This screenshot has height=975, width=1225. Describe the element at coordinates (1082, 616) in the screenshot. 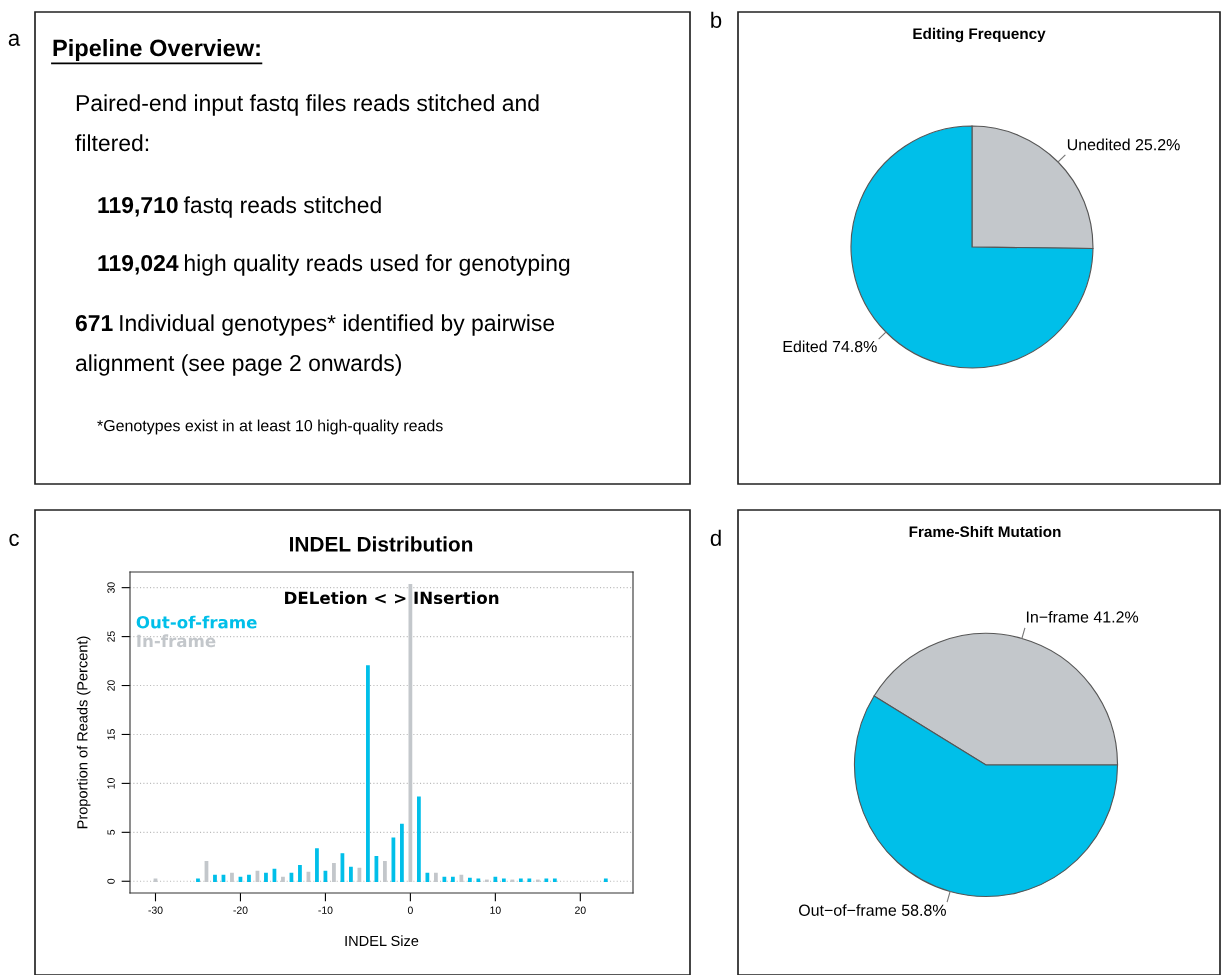

I see `slice-label: In−frame 41.2%` at that location.